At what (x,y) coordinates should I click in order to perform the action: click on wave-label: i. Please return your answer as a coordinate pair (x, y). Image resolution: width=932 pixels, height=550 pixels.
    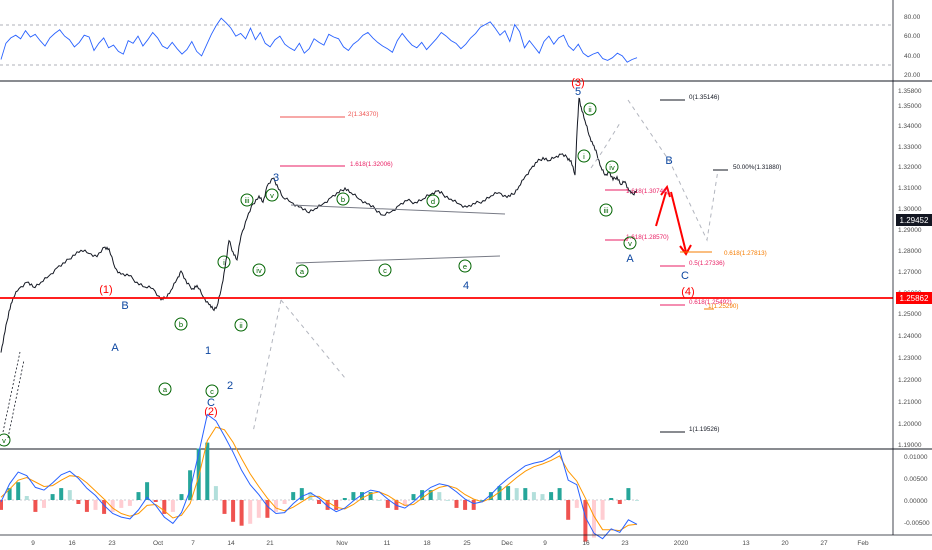
    Looking at the image, I should click on (224, 262).